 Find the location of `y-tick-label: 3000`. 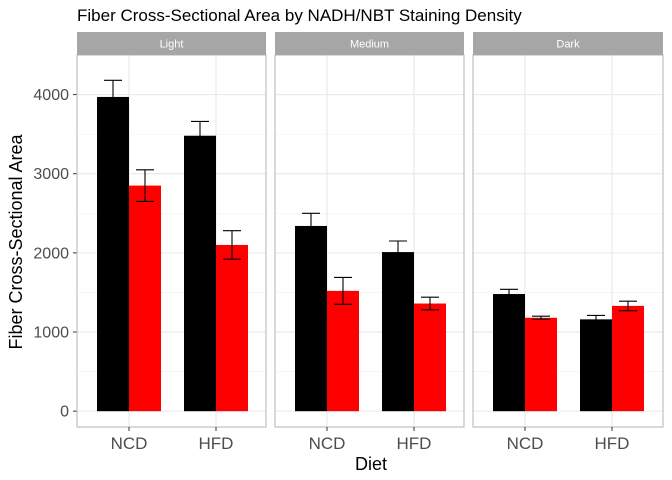

y-tick-label: 3000 is located at coordinates (51, 174).